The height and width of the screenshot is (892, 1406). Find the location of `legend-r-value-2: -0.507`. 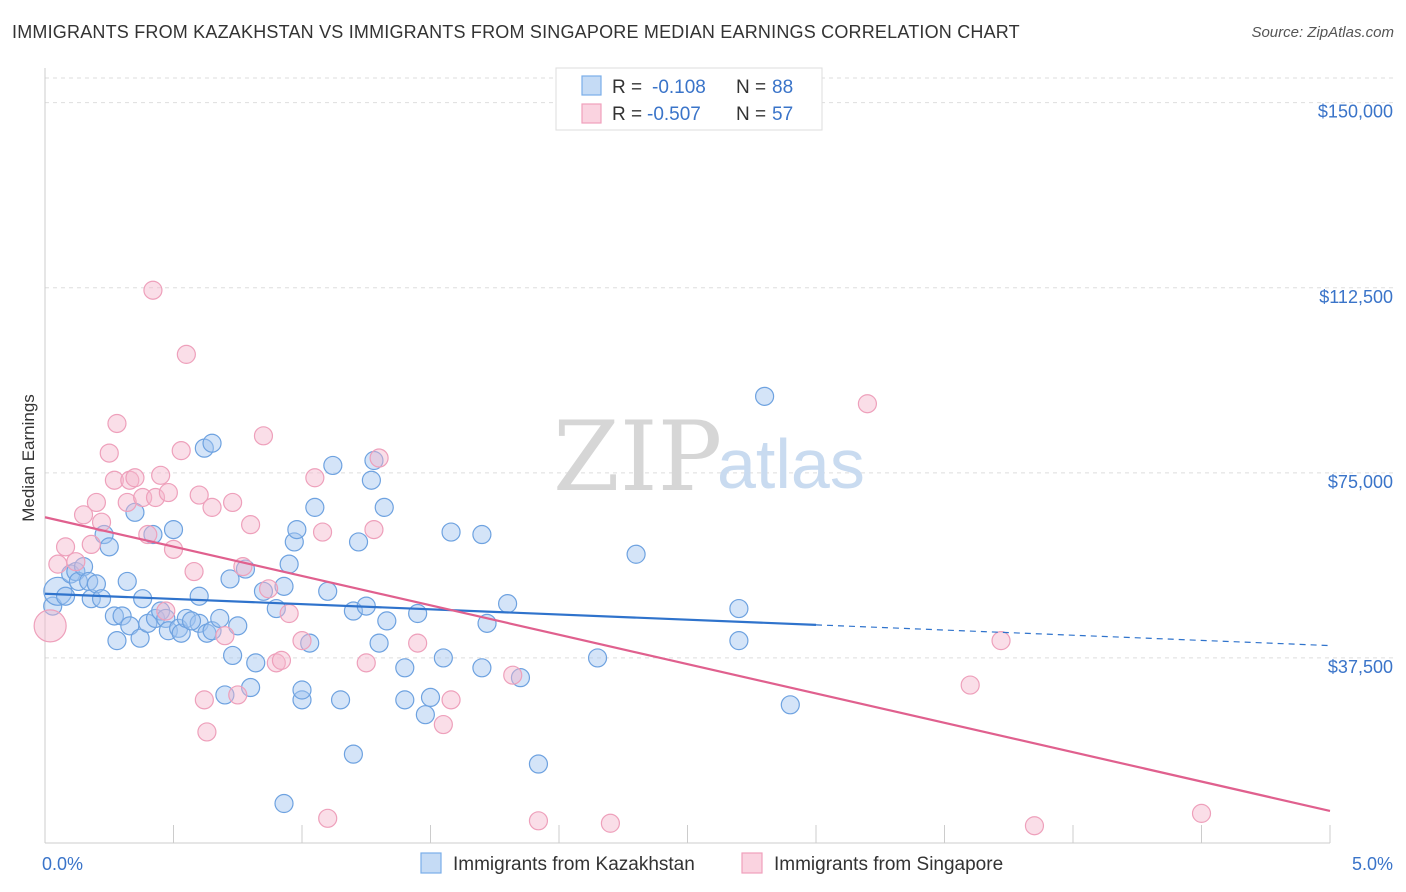

legend-r-value-2: -0.507 is located at coordinates (674, 114).